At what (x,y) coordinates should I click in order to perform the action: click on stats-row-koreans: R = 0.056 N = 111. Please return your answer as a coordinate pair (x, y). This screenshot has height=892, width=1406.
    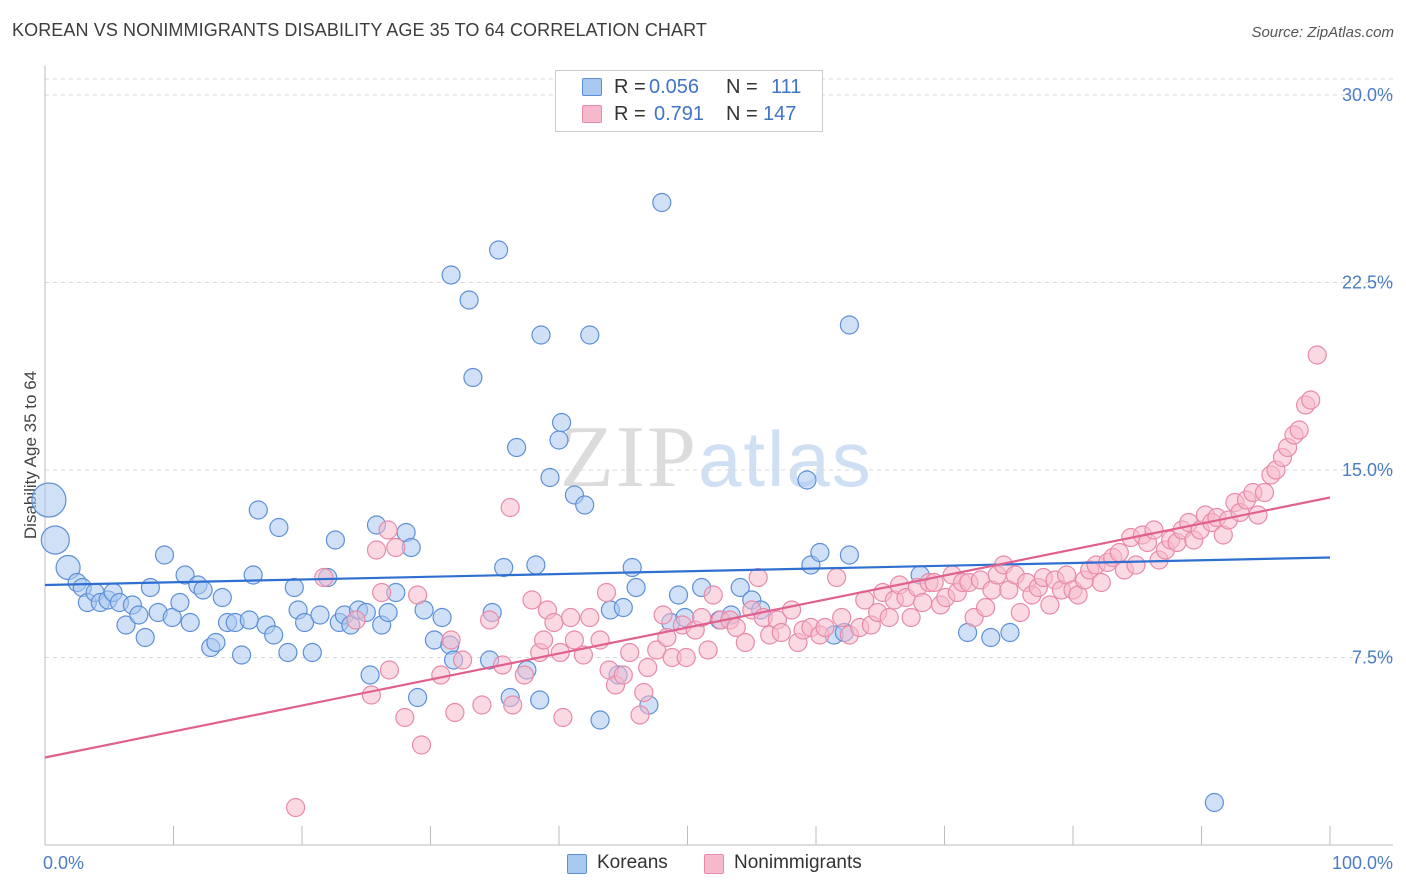
    Looking at the image, I should click on (689, 88).